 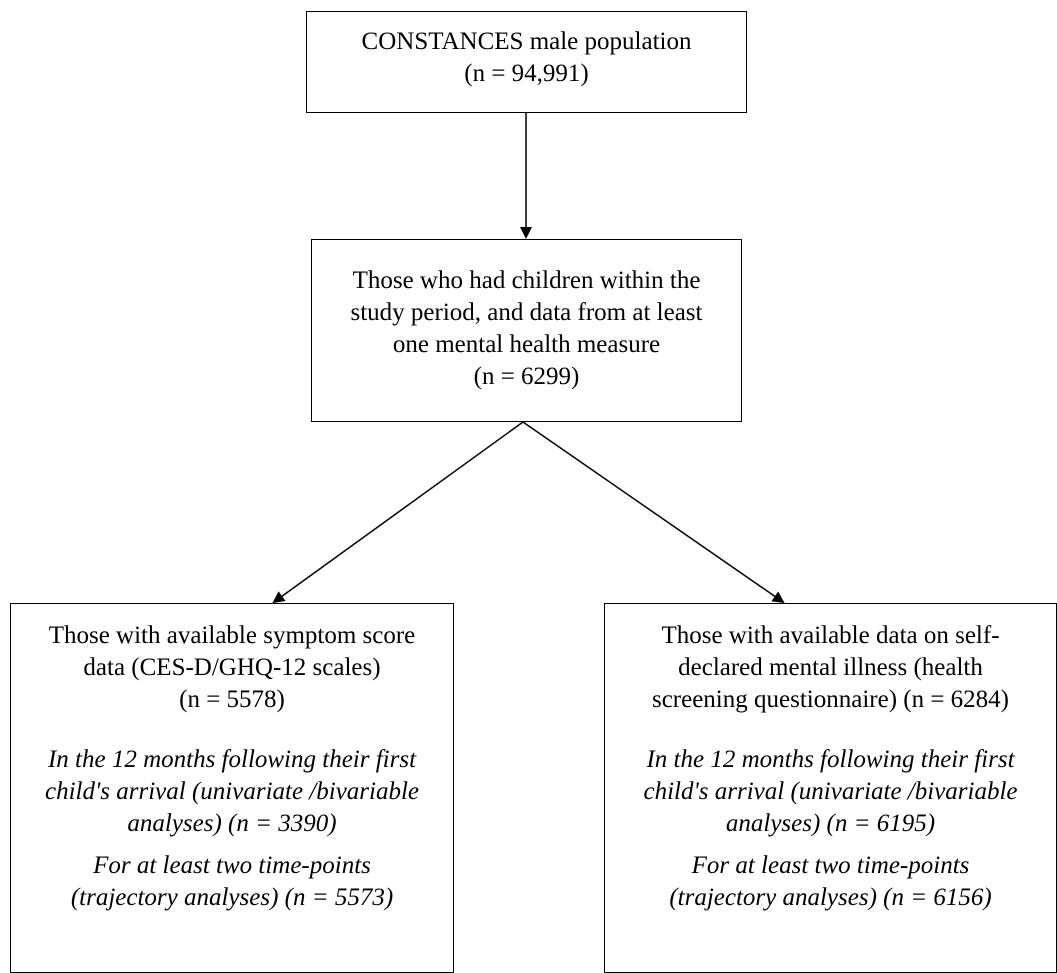 I want to click on node-text-line: CONSTANCES male population, so click(x=526, y=41).